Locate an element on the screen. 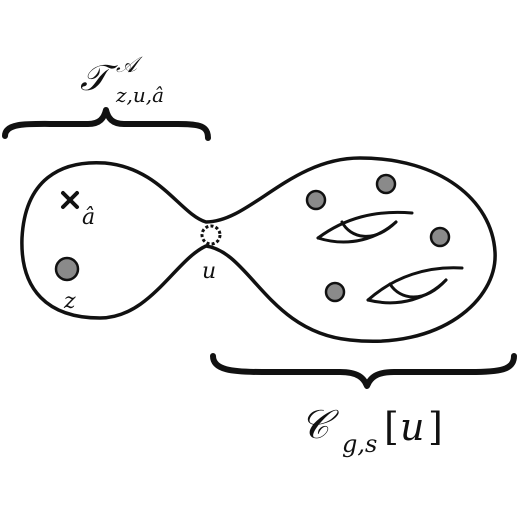 This screenshot has width=520, height=520. marked-point-a-label: â is located at coordinates (88, 217).